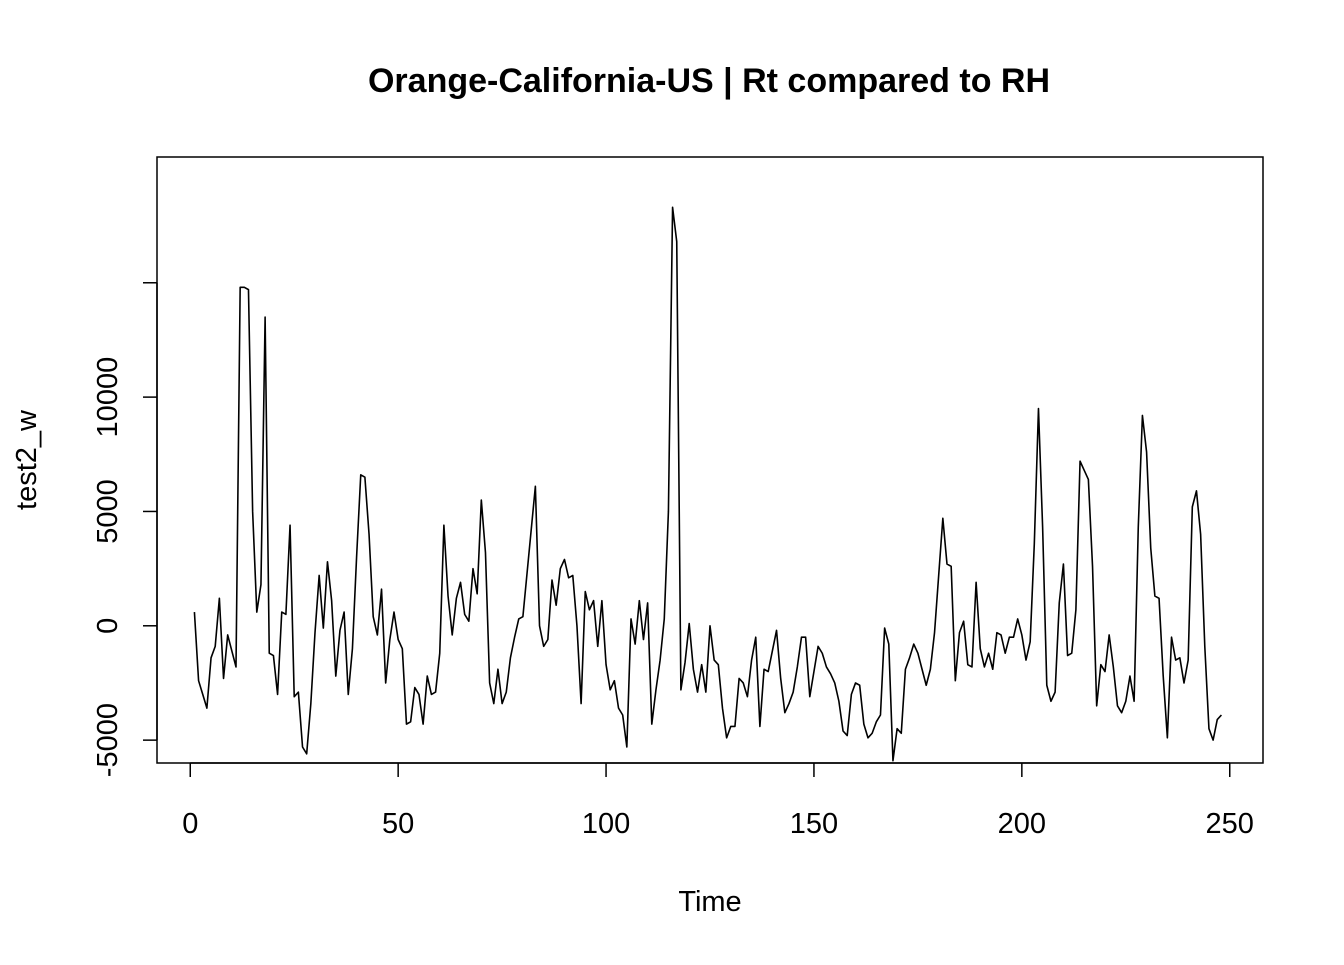 The width and height of the screenshot is (1344, 965). Describe the element at coordinates (108, 511) in the screenshot. I see `y-tick-label: 5000` at that location.